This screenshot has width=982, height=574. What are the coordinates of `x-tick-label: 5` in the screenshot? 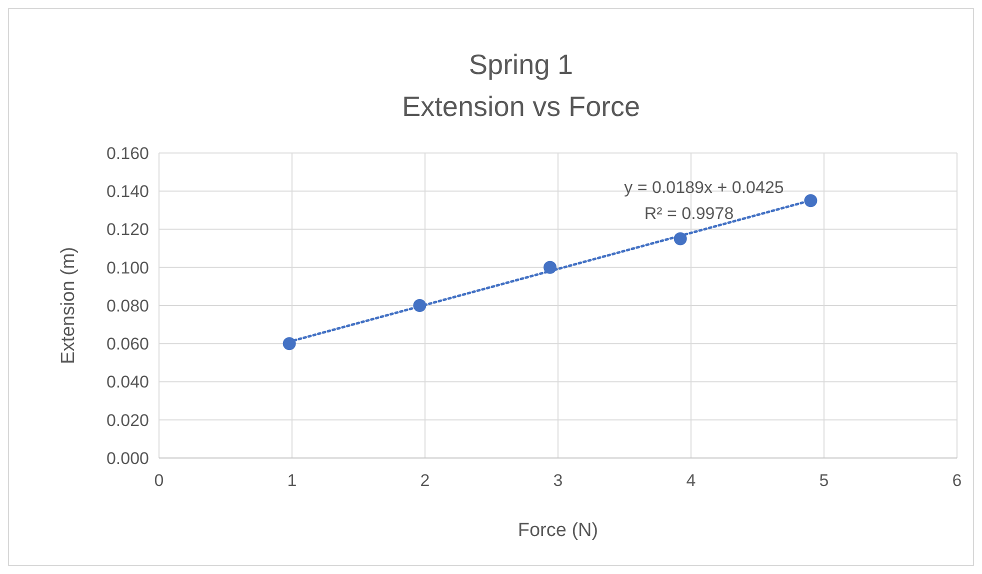 It's located at (824, 480).